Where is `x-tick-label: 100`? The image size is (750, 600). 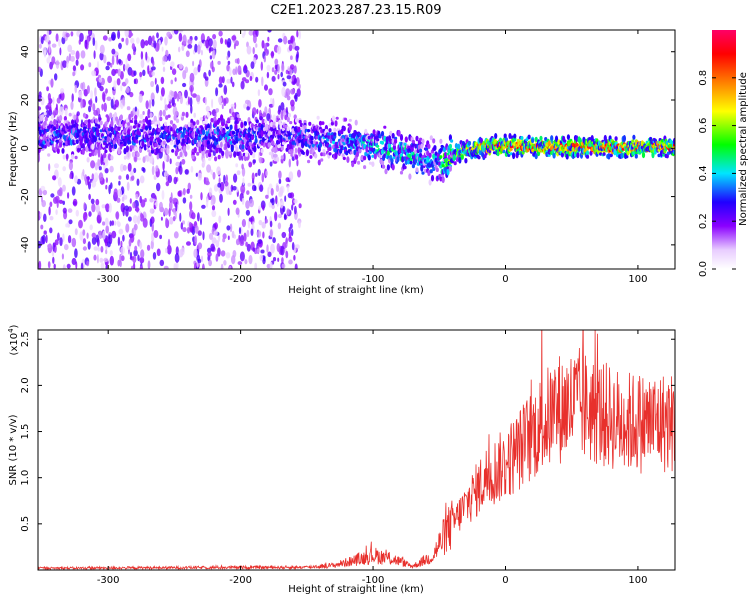
x-tick-label: 100 is located at coordinates (637, 279).